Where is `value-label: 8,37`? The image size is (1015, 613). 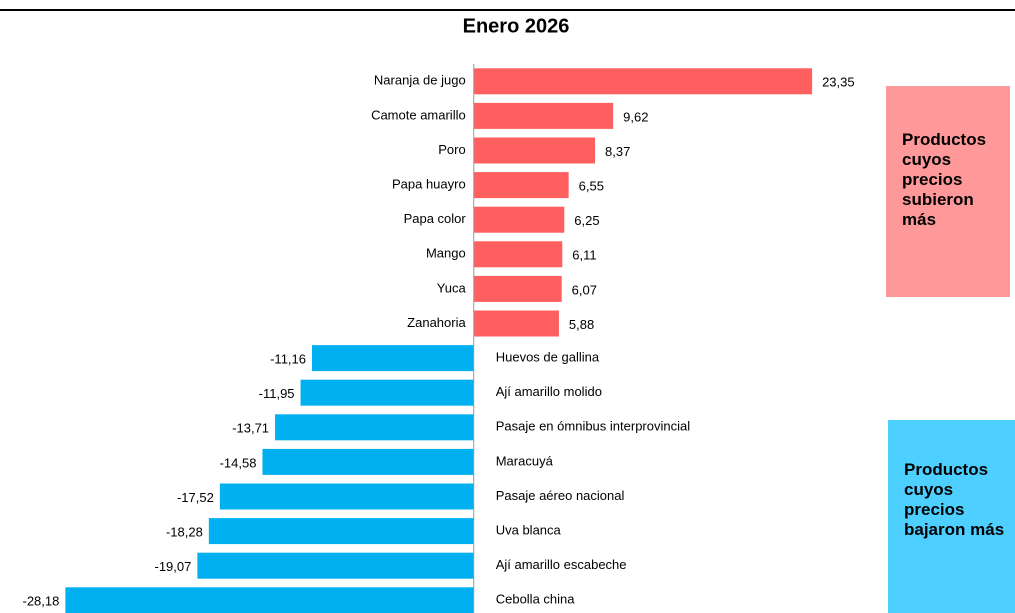
value-label: 8,37 is located at coordinates (617, 151).